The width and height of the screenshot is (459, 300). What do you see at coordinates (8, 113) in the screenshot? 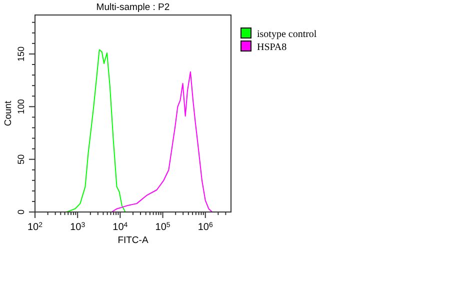
I see `y-axis-title: Count` at bounding box center [8, 113].